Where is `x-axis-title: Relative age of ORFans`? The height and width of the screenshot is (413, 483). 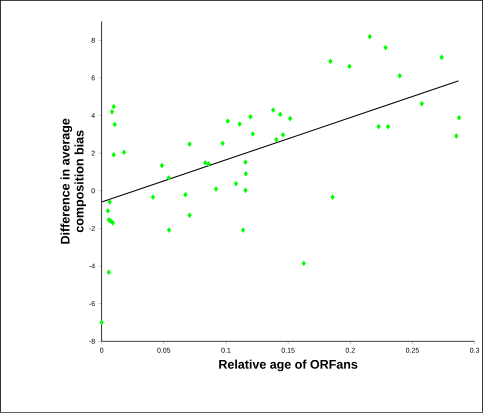 x-axis-title: Relative age of ORFans is located at coordinates (288, 366).